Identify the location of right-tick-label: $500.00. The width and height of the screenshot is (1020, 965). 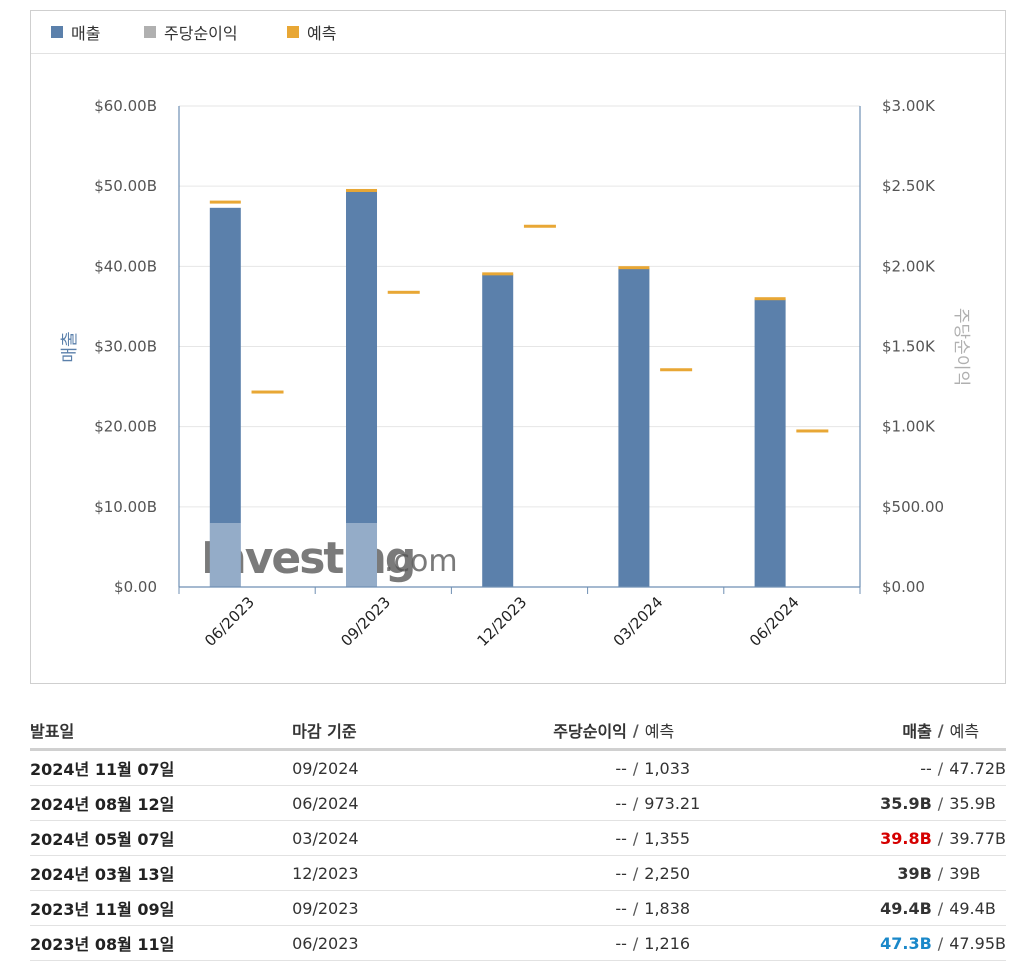
(913, 507).